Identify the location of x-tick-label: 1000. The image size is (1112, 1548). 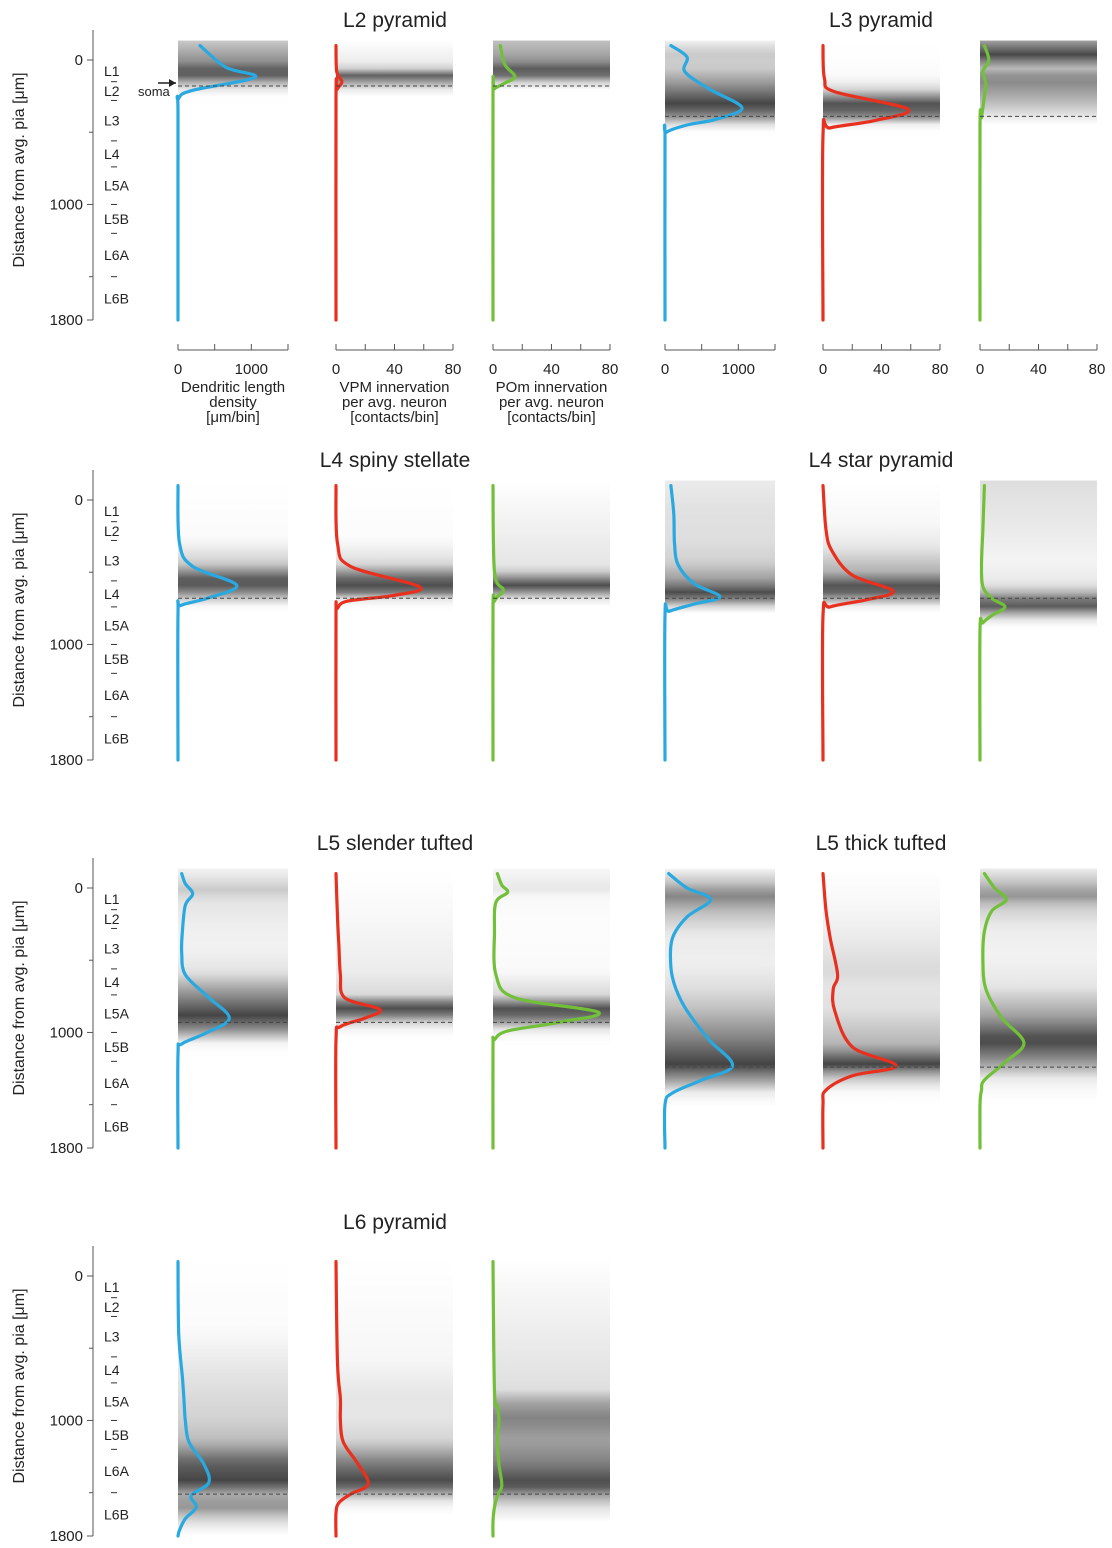
(251, 369).